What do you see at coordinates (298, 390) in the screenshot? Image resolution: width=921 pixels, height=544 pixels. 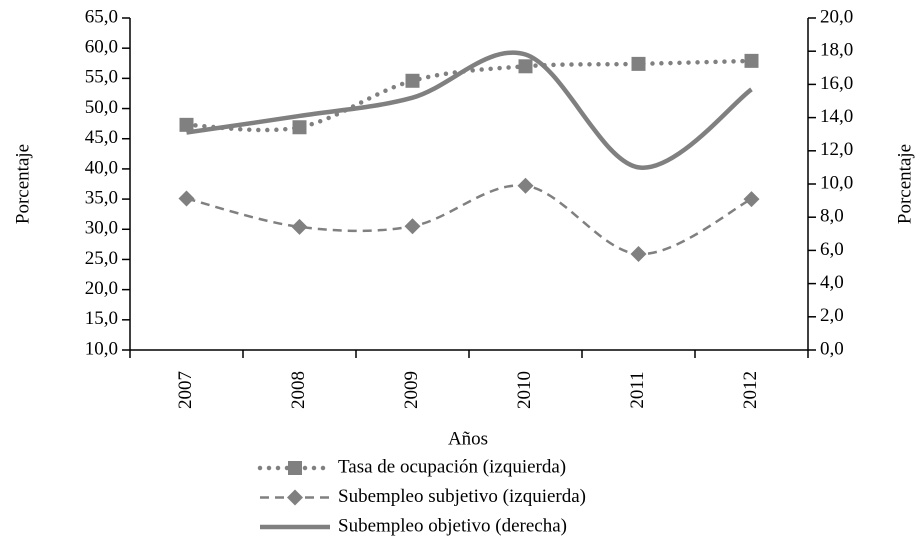 I see `x-tick-label: 2008` at bounding box center [298, 390].